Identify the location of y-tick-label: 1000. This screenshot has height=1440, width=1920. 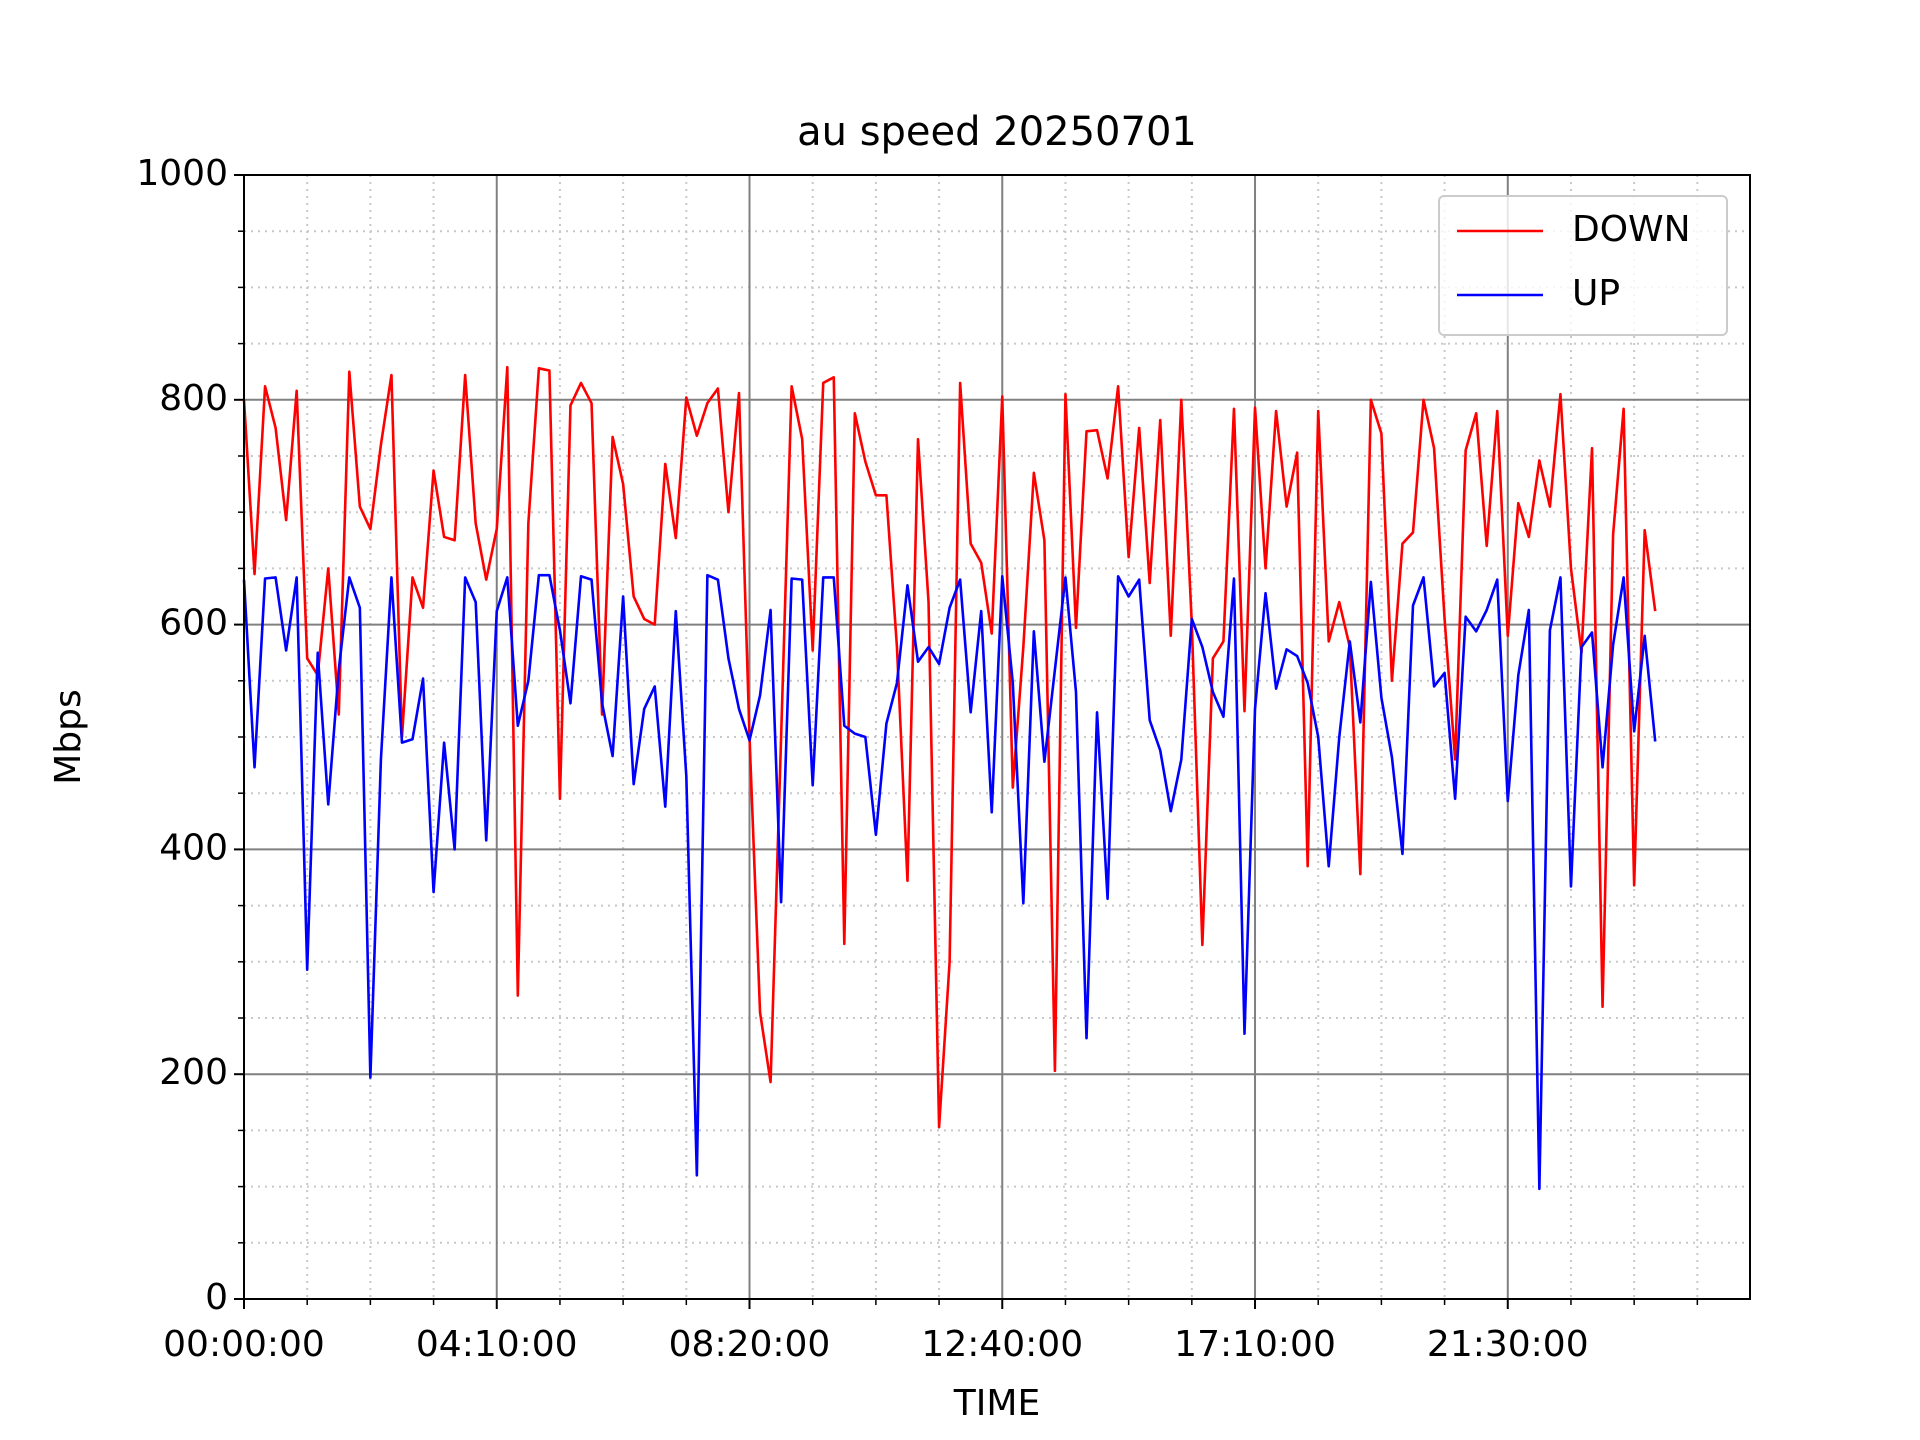
(182, 173).